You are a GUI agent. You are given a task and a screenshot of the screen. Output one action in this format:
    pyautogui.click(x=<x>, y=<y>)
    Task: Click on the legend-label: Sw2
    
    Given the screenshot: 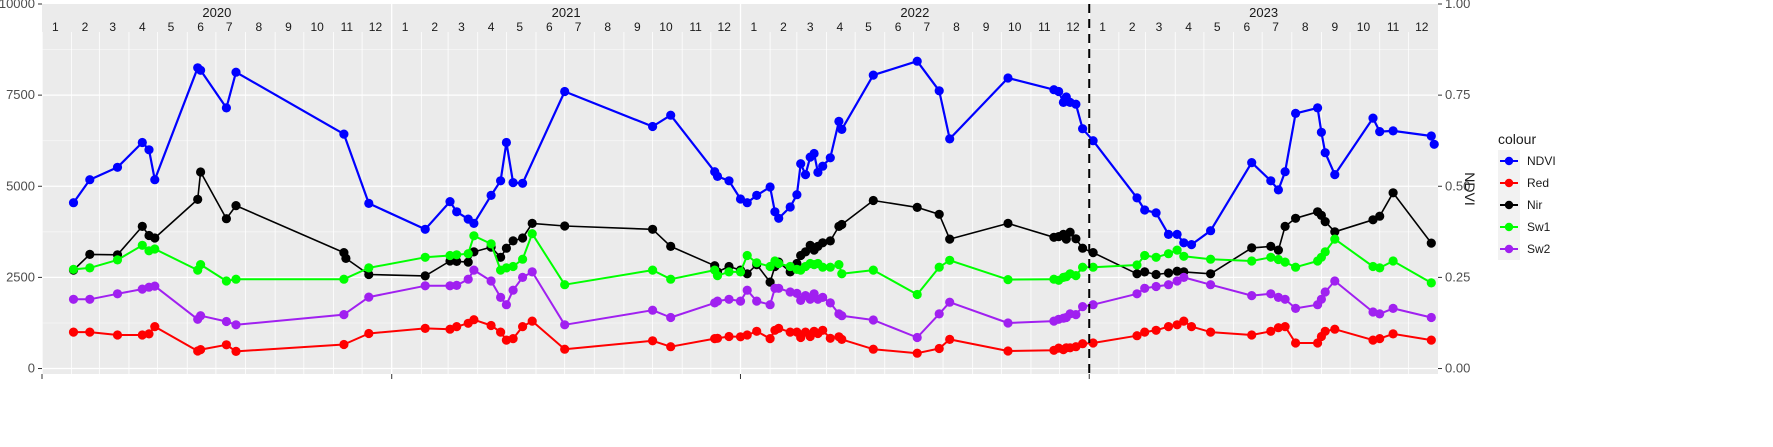 What is the action you would take?
    pyautogui.click(x=1539, y=249)
    